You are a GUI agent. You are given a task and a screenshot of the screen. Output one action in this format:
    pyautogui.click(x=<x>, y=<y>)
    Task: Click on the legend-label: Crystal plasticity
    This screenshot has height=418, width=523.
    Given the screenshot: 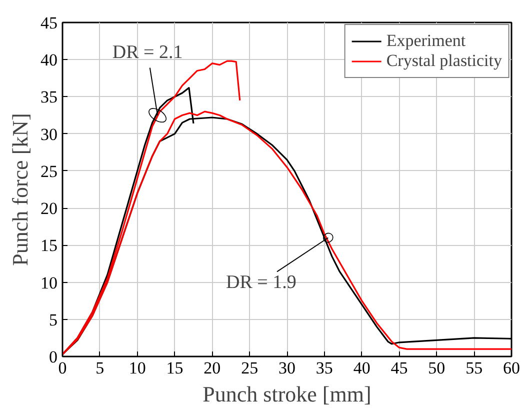 What is the action you would take?
    pyautogui.click(x=444, y=61)
    